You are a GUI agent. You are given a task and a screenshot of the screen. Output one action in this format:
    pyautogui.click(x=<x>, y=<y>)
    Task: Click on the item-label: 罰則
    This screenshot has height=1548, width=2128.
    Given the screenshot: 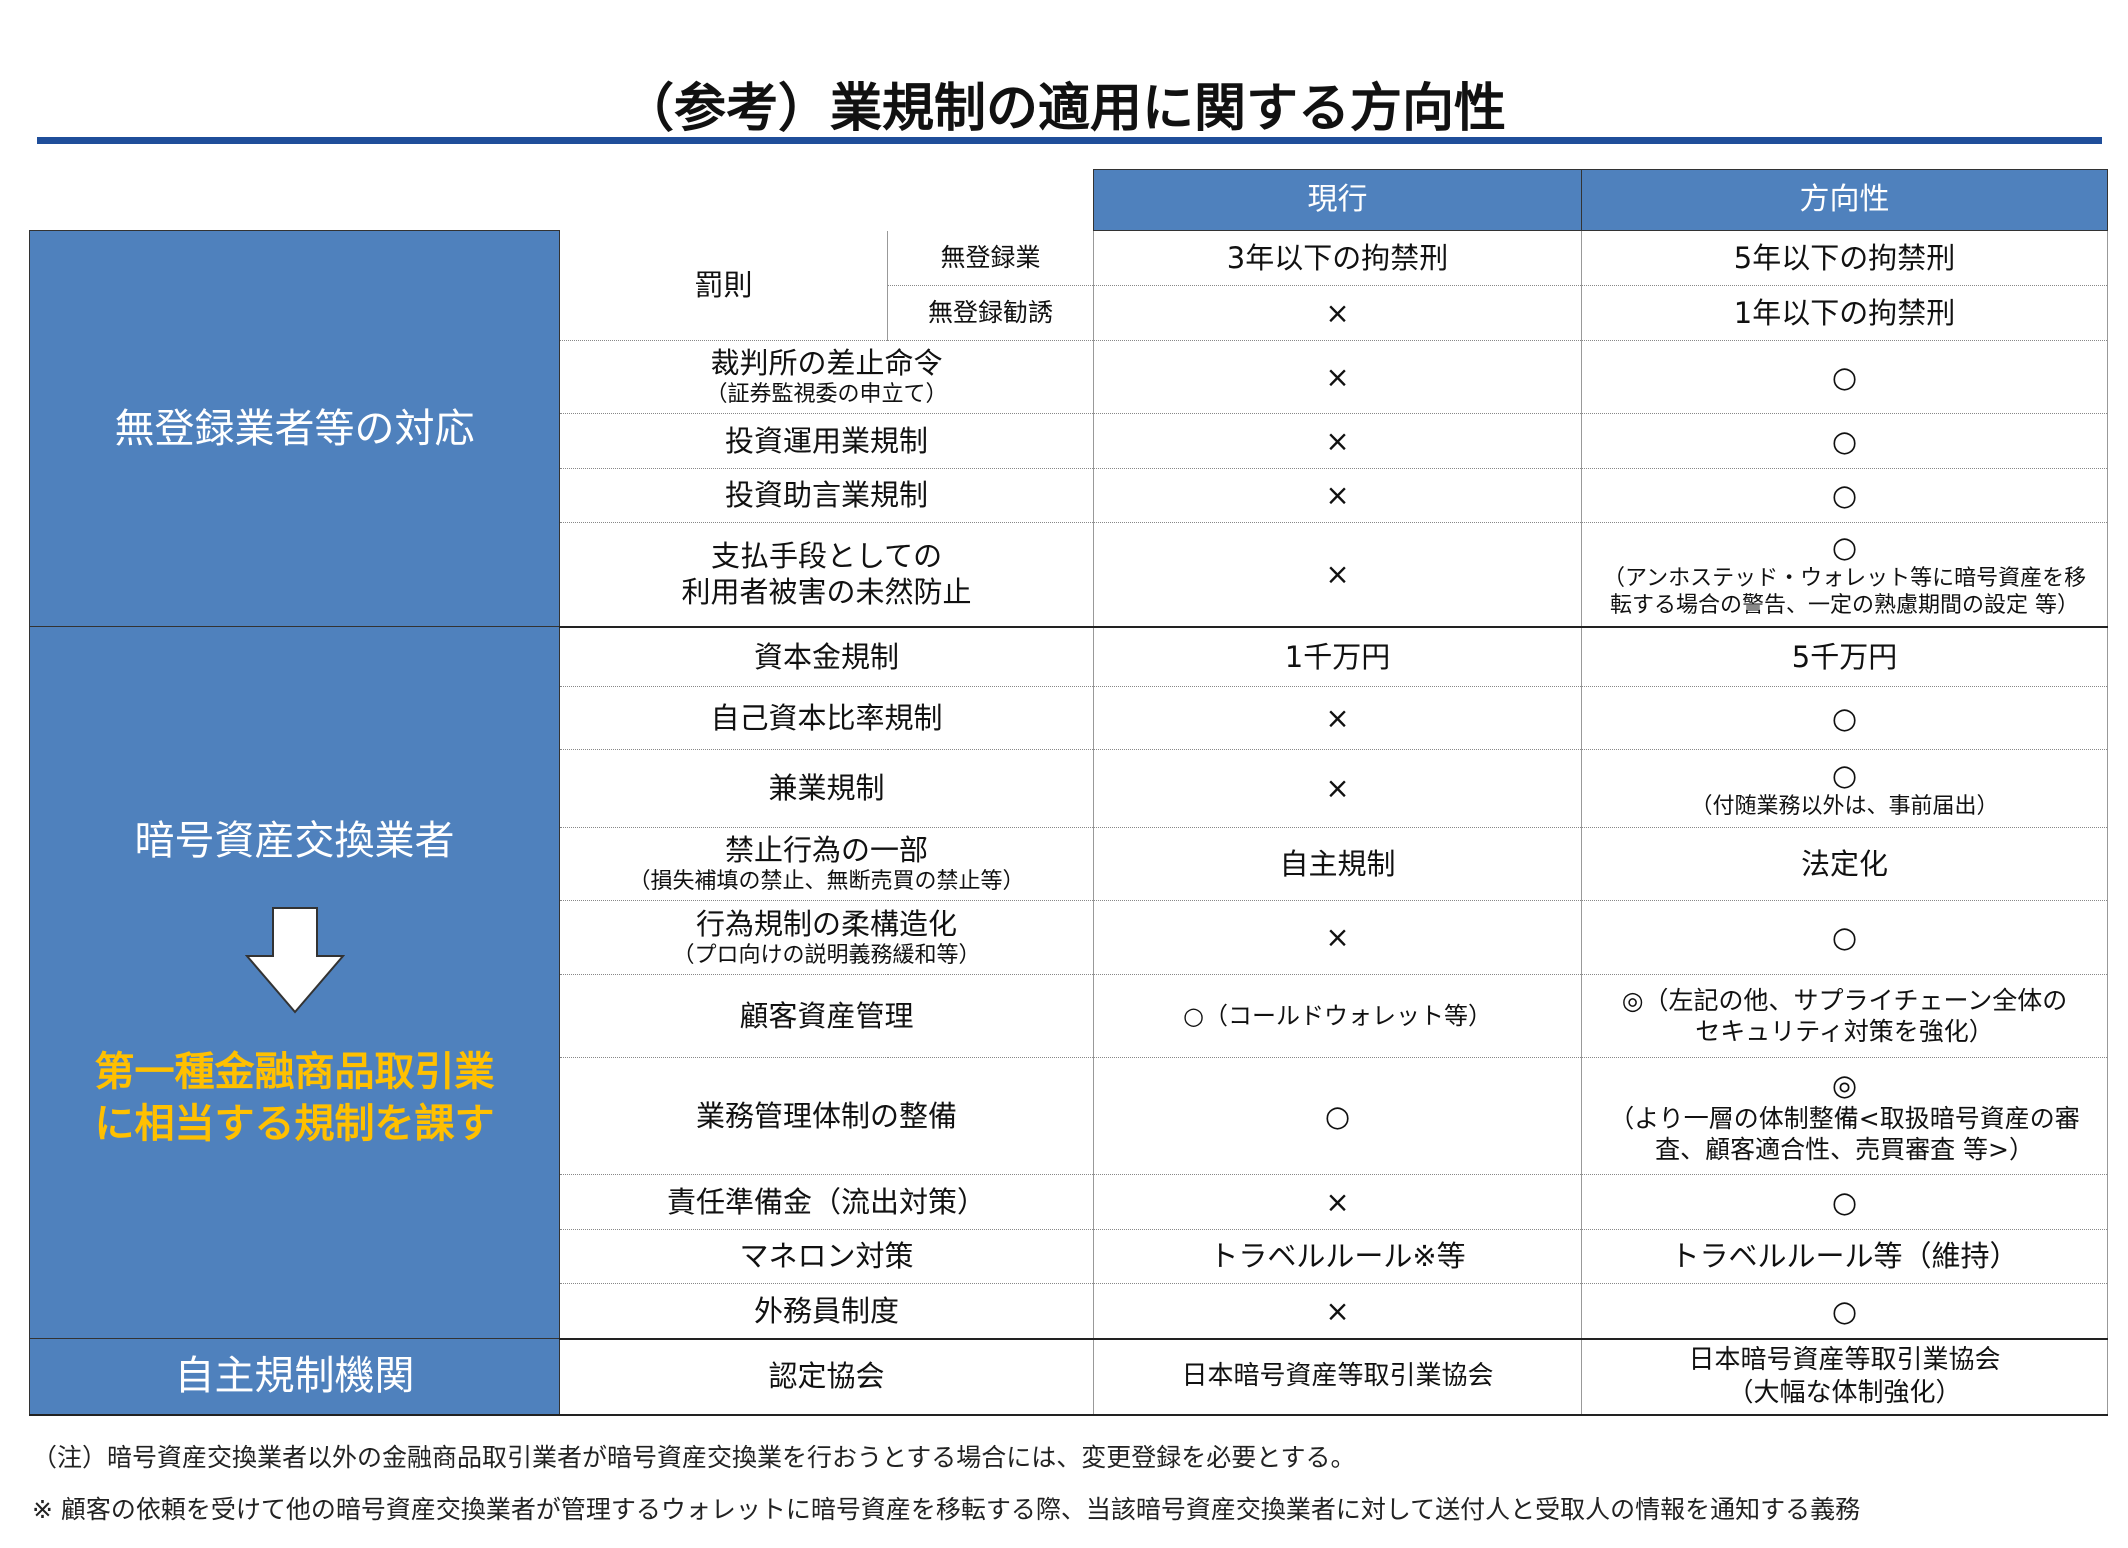 What is the action you would take?
    pyautogui.click(x=723, y=285)
    